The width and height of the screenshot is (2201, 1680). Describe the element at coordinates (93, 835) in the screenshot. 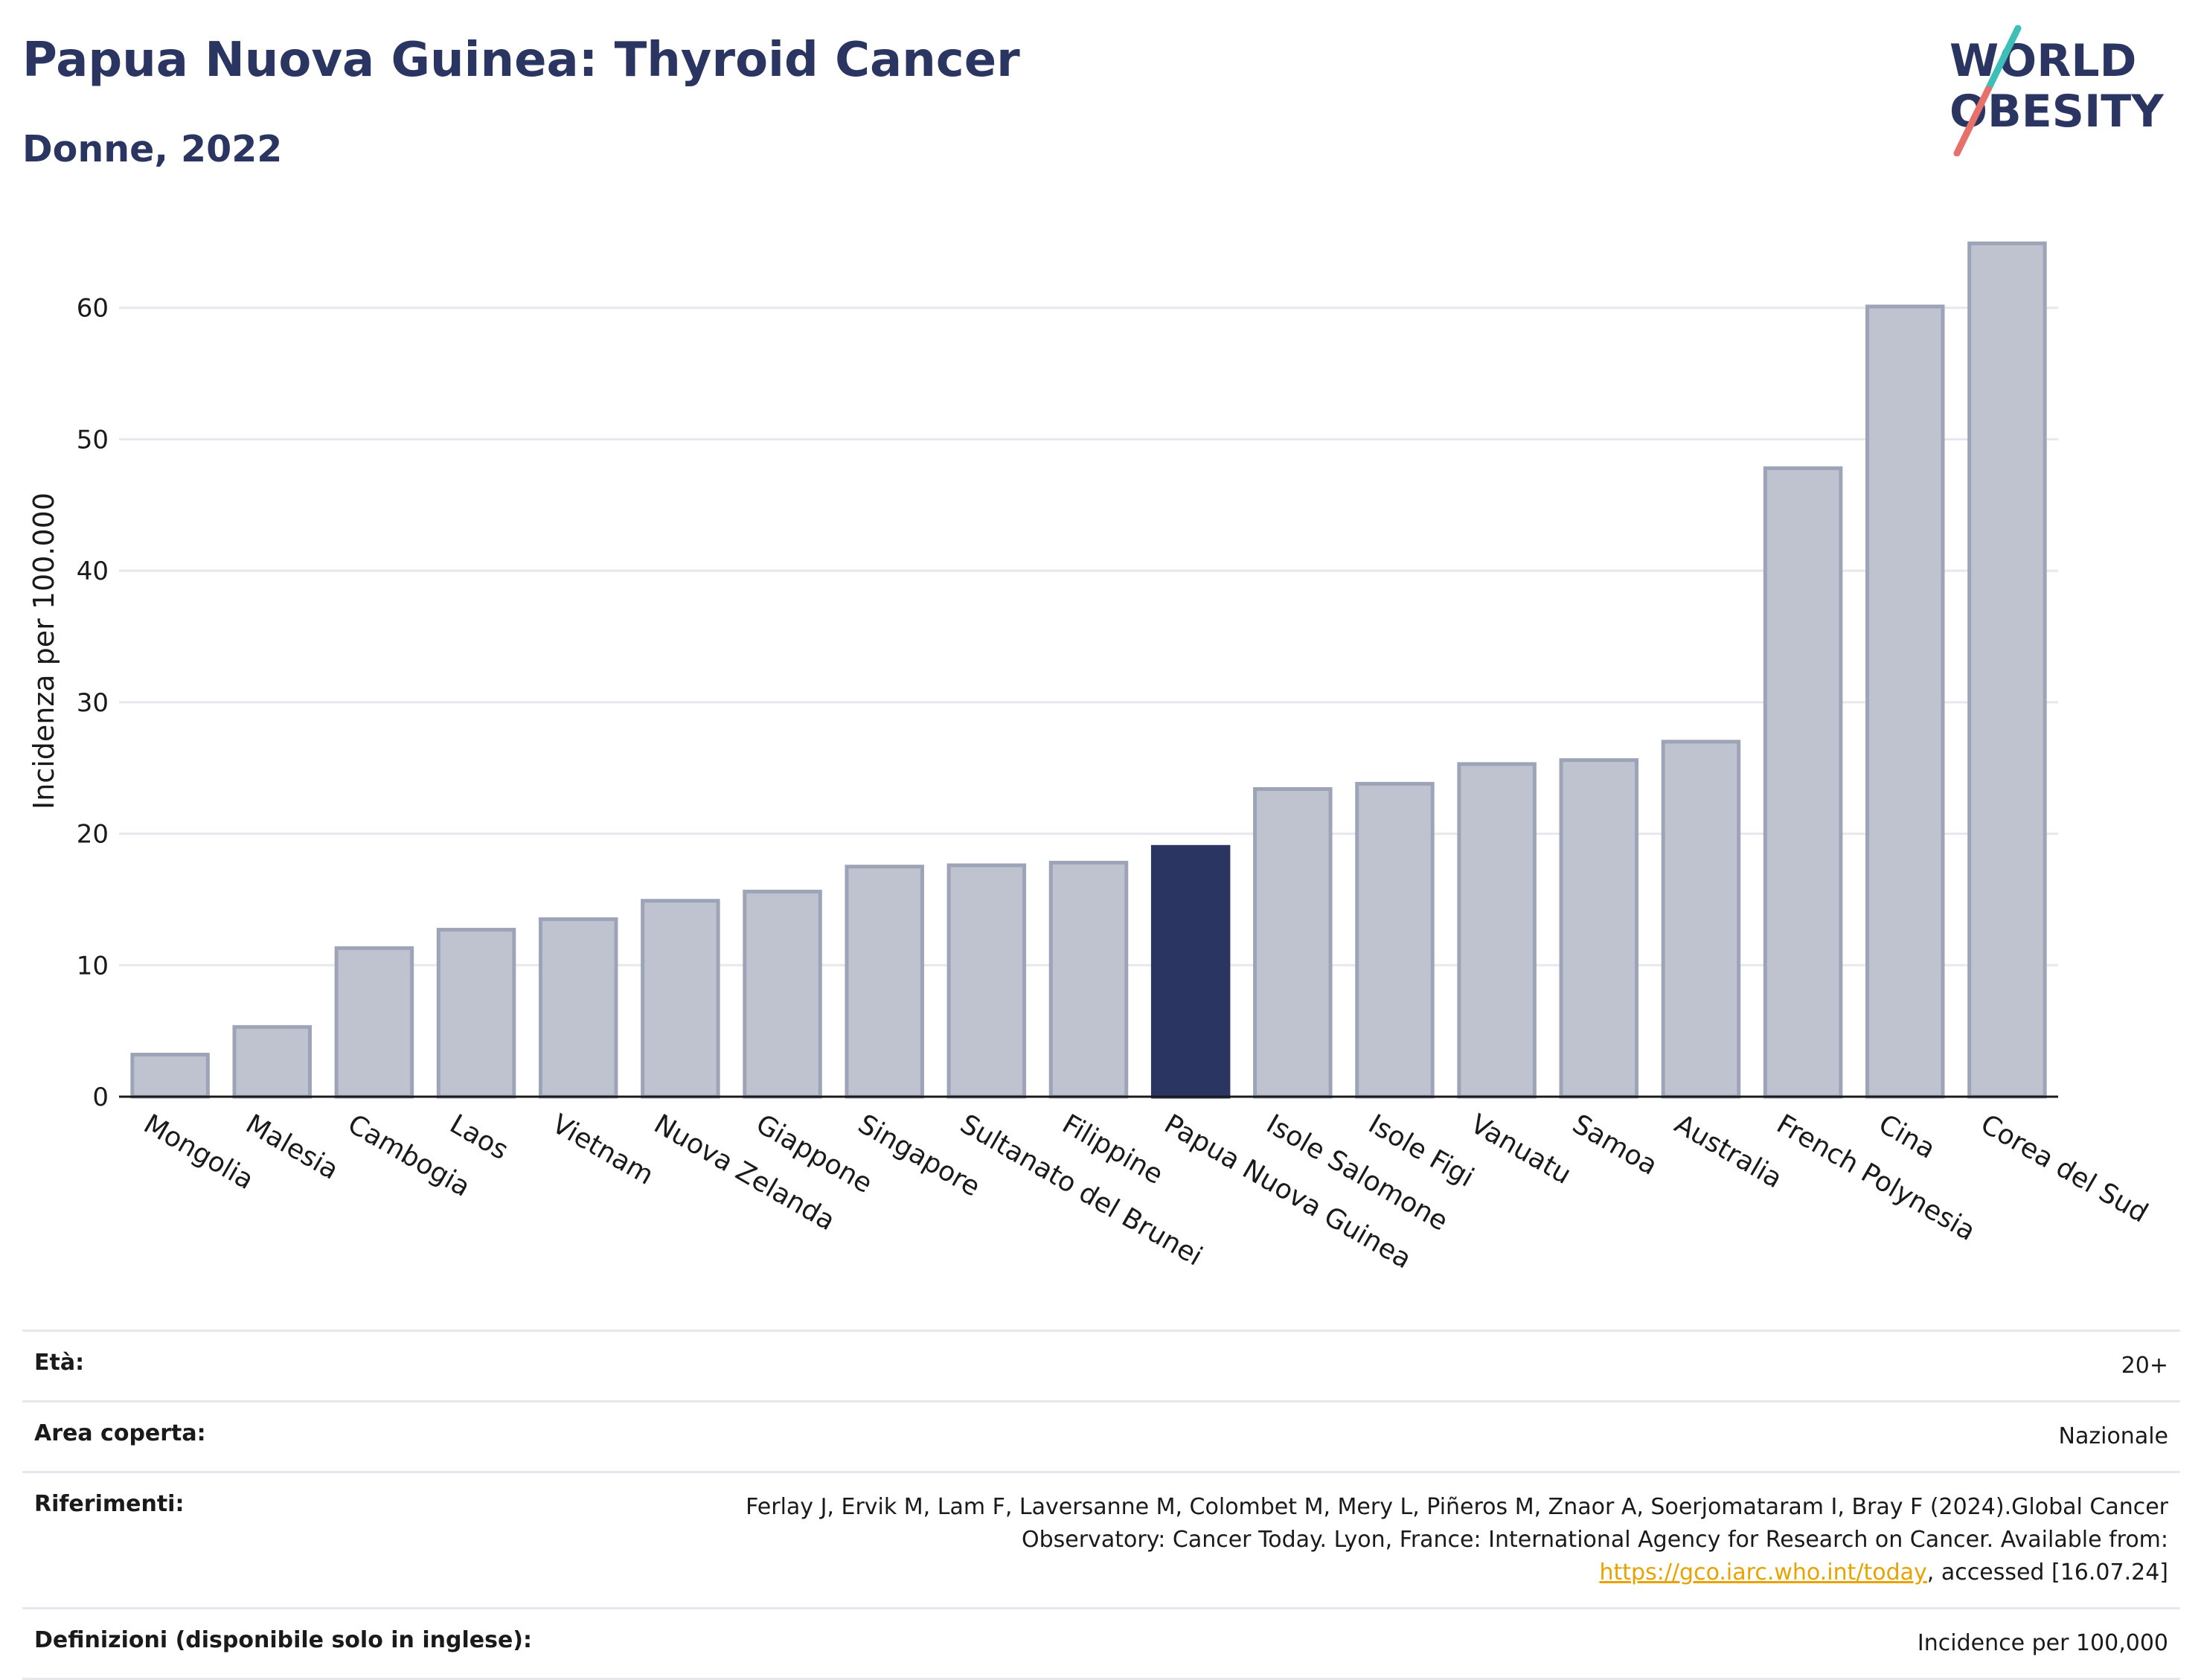

I see `y-tick-label: 20` at that location.